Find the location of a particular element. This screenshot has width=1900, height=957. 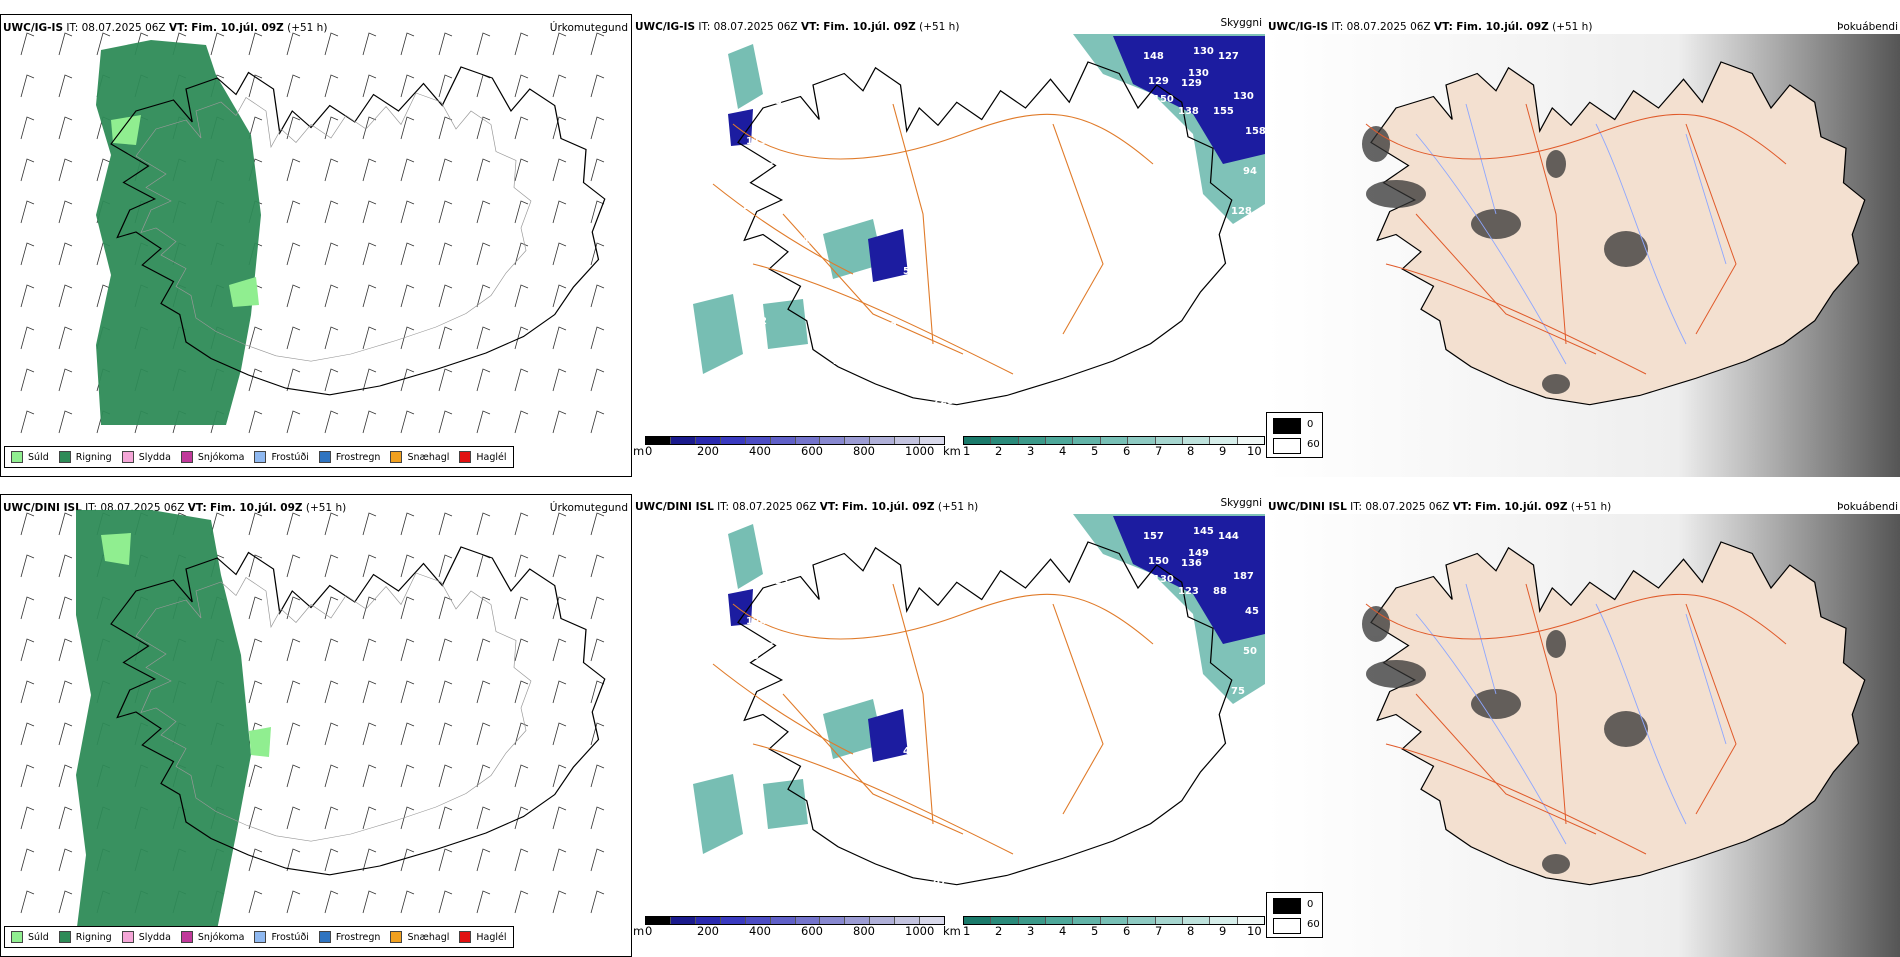

visibility-tick: 3 is located at coordinates (1031, 451).